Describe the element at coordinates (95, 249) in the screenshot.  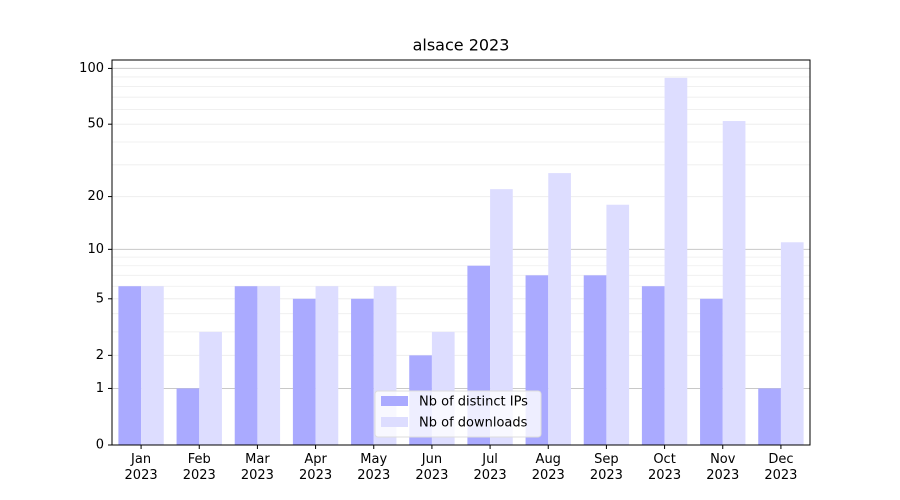
I see `y-tick-label: 10` at that location.